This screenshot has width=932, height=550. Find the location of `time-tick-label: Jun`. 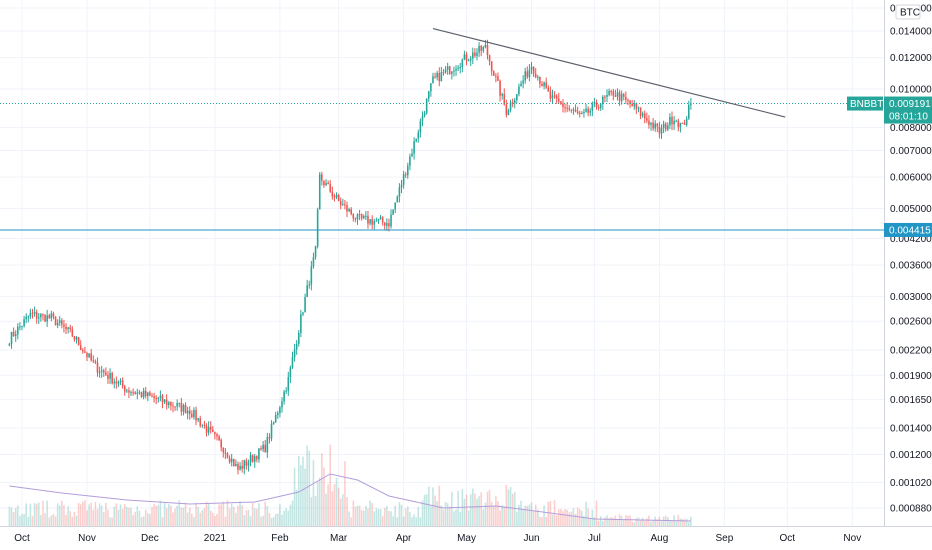

time-tick-label: Jun is located at coordinates (531, 538).